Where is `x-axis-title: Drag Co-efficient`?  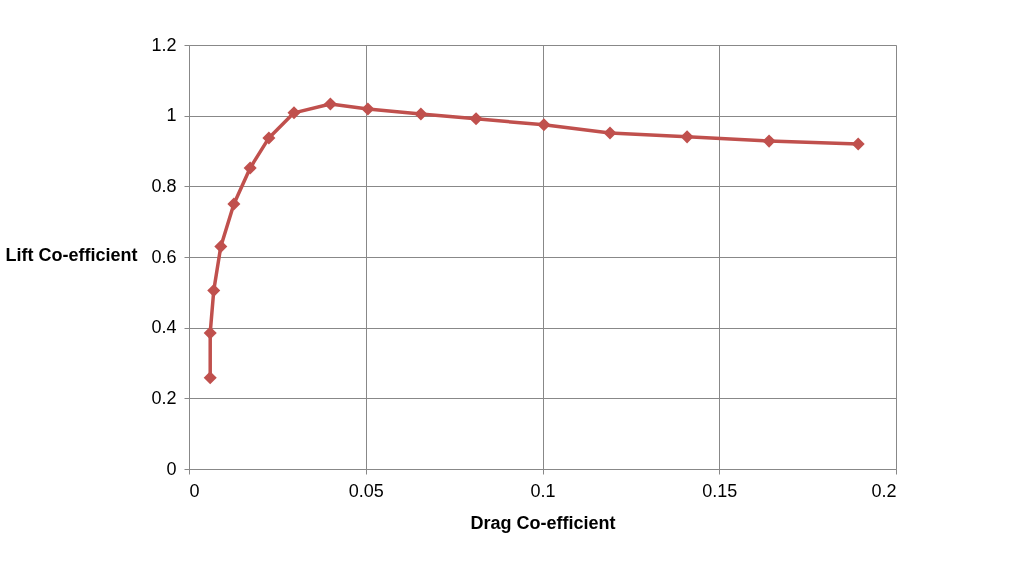 x-axis-title: Drag Co-efficient is located at coordinates (543, 522).